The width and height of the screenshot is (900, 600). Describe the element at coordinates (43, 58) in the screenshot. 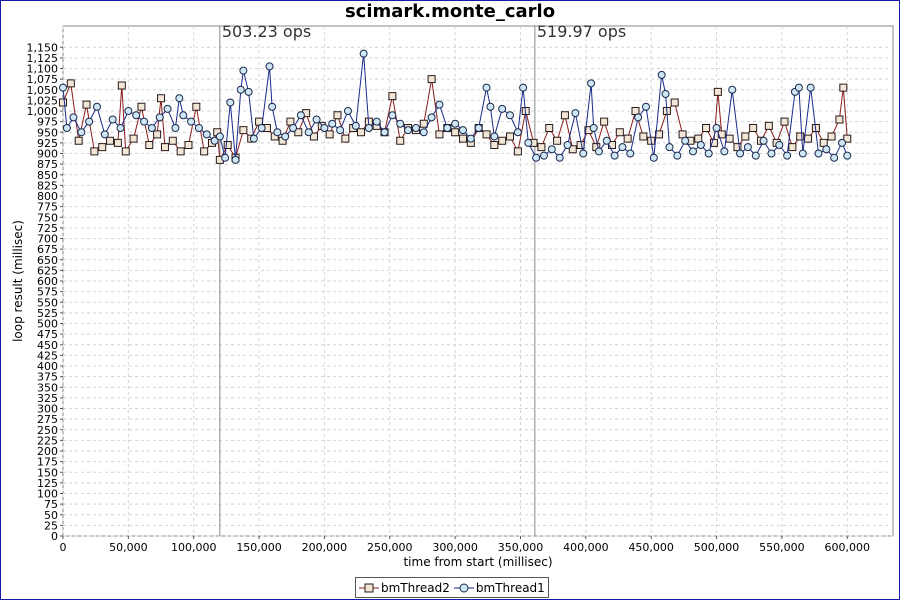

I see `y-tick-label: 1,125` at that location.